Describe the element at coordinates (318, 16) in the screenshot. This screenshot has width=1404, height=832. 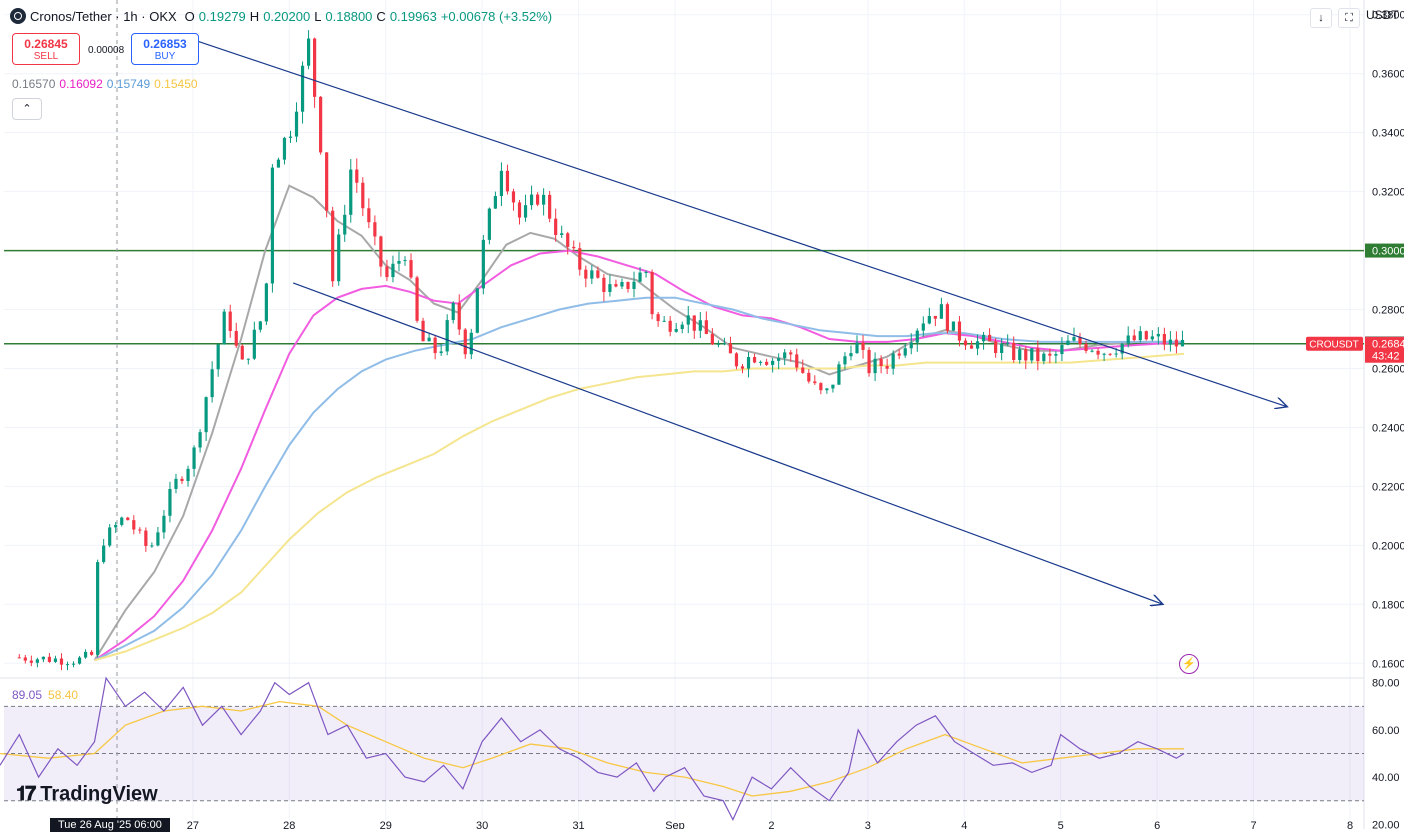
I see `low-label: L` at that location.